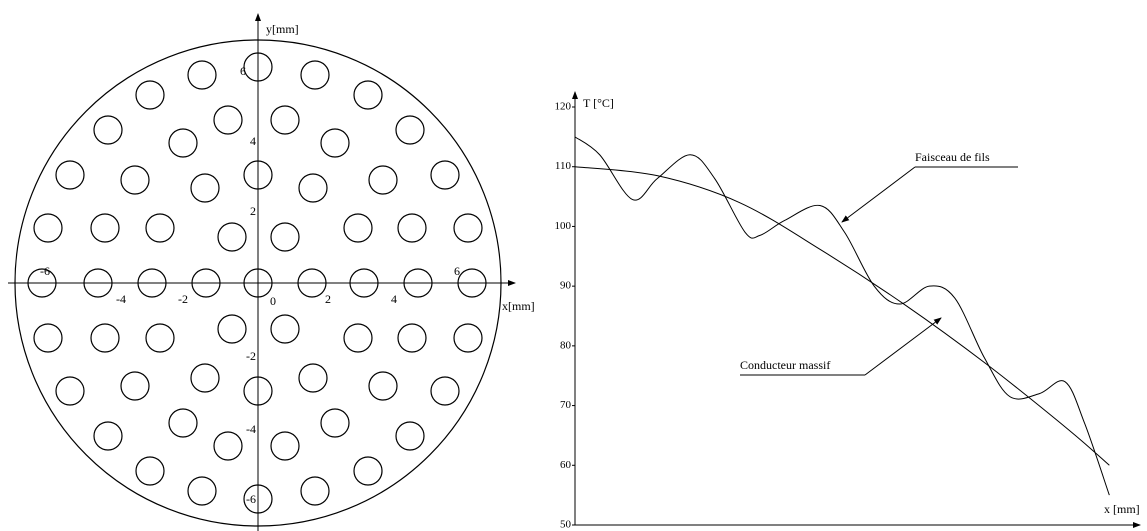  I want to click on x-tick-label: 2, so click(328, 299).